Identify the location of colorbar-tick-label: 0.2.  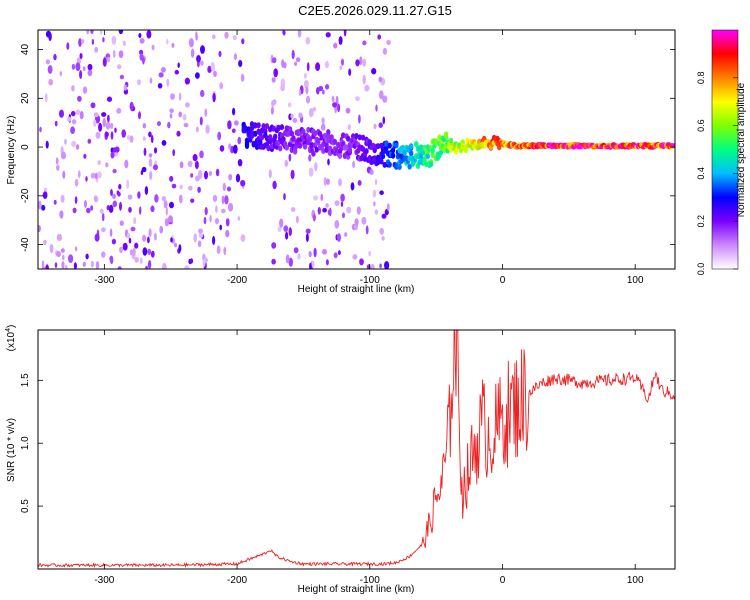
(701, 221).